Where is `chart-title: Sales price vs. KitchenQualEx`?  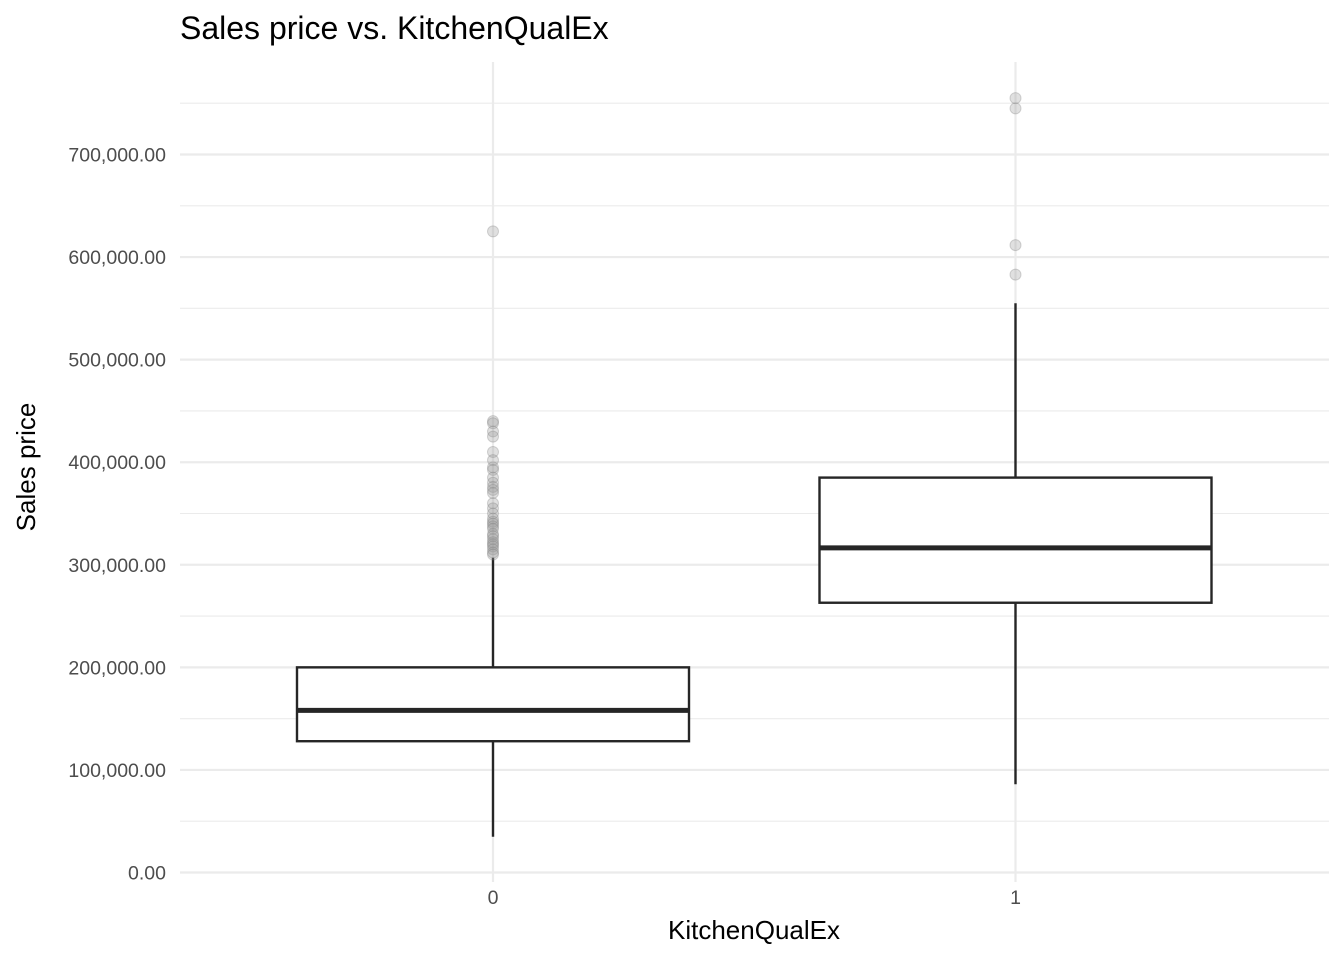
chart-title: Sales price vs. KitchenQualEx is located at coordinates (394, 28).